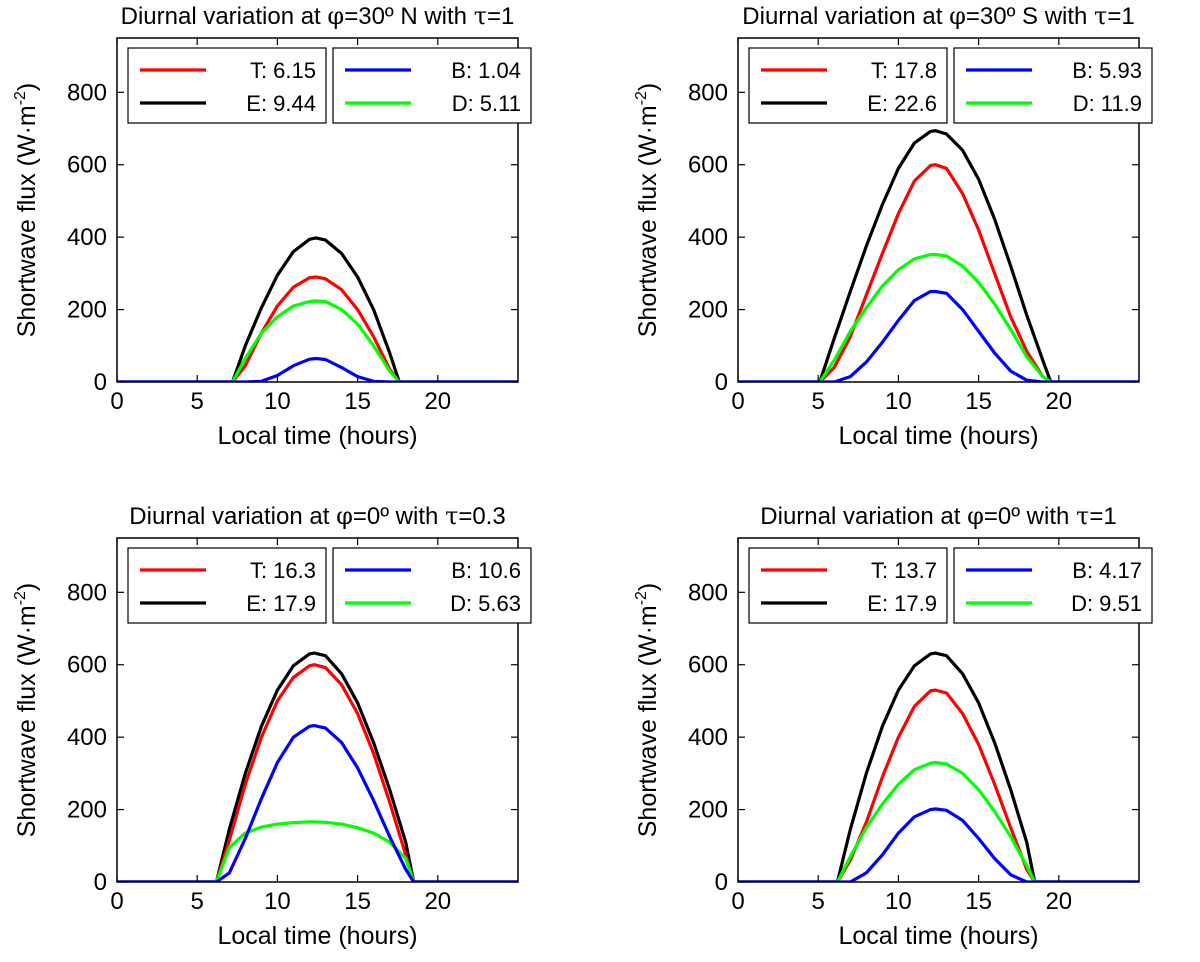 The height and width of the screenshot is (962, 1200). What do you see at coordinates (902, 103) in the screenshot?
I see `legend-entry-e: E: 22.6` at bounding box center [902, 103].